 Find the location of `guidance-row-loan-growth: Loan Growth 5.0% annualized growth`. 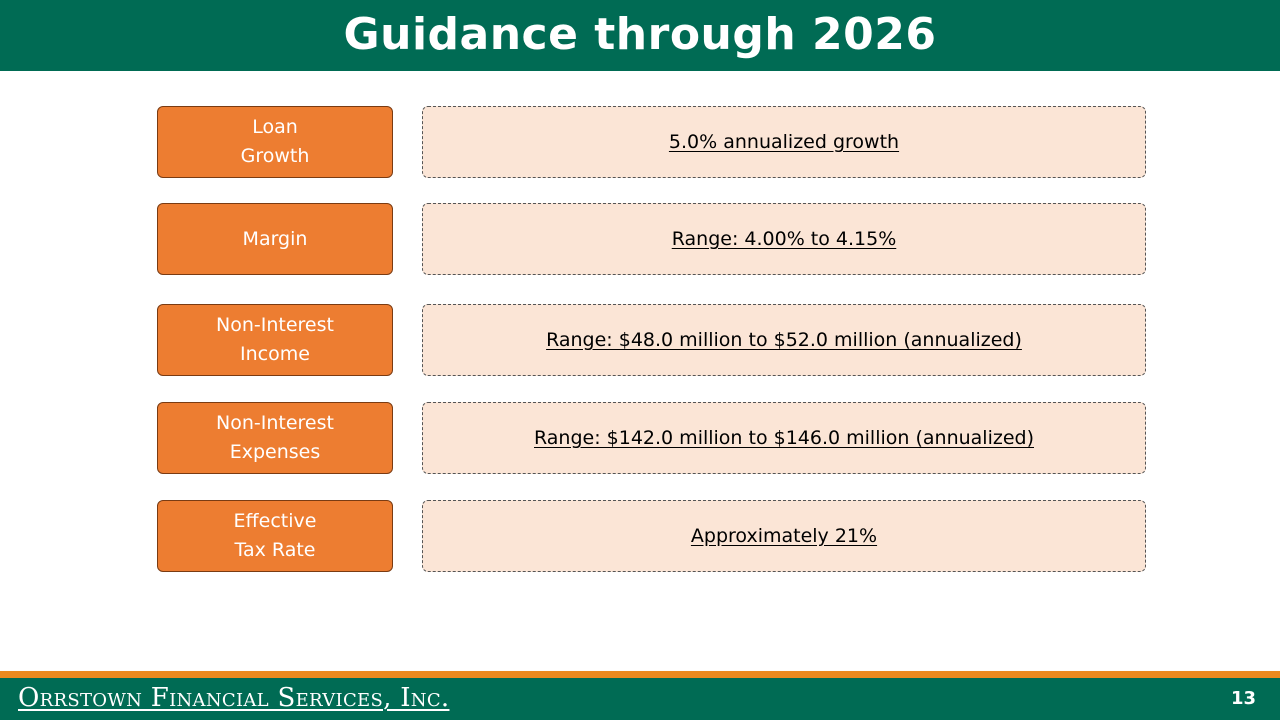

guidance-row-loan-growth: Loan Growth 5.0% annualized growth is located at coordinates (651, 142).